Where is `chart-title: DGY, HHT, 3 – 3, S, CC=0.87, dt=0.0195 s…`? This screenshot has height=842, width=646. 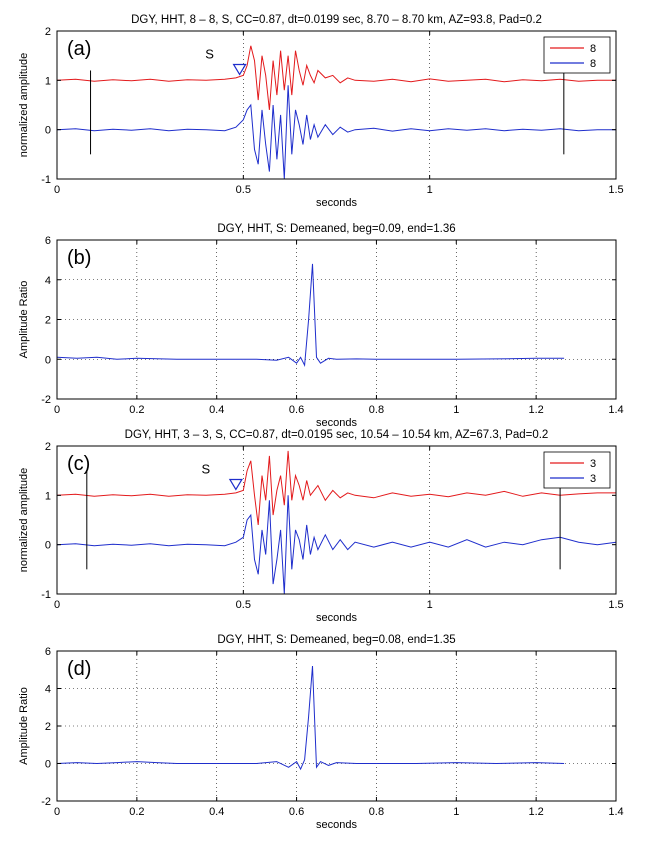
chart-title: DGY, HHT, 3 – 3, S, CC=0.87, dt=0.0195 s… is located at coordinates (337, 435).